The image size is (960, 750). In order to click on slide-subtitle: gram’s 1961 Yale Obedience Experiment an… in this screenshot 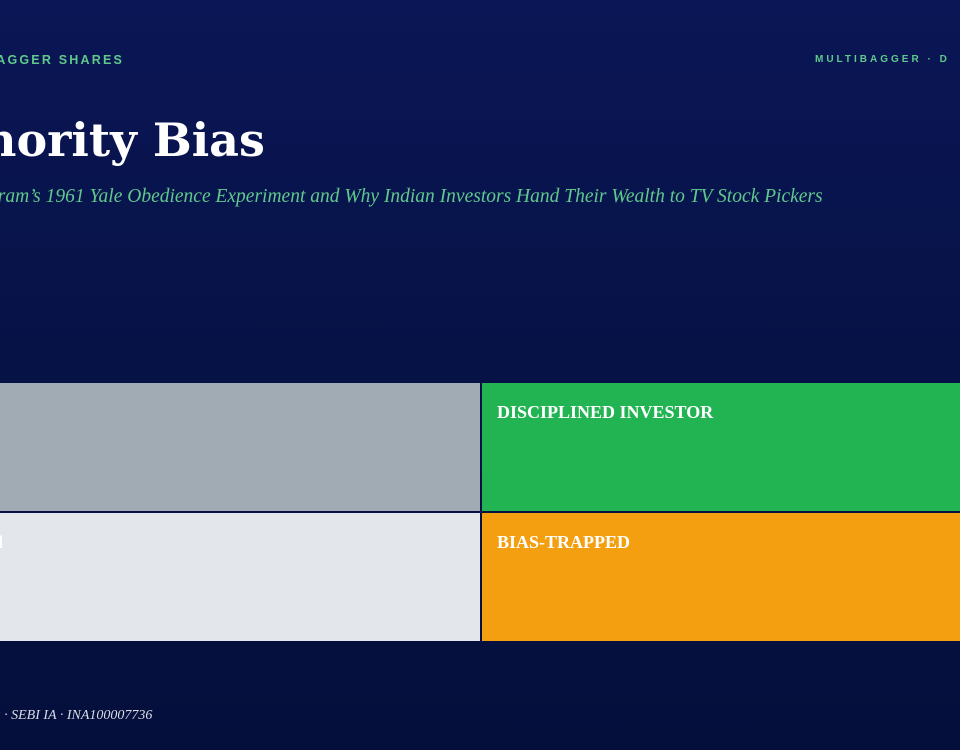, I will do `click(411, 196)`.